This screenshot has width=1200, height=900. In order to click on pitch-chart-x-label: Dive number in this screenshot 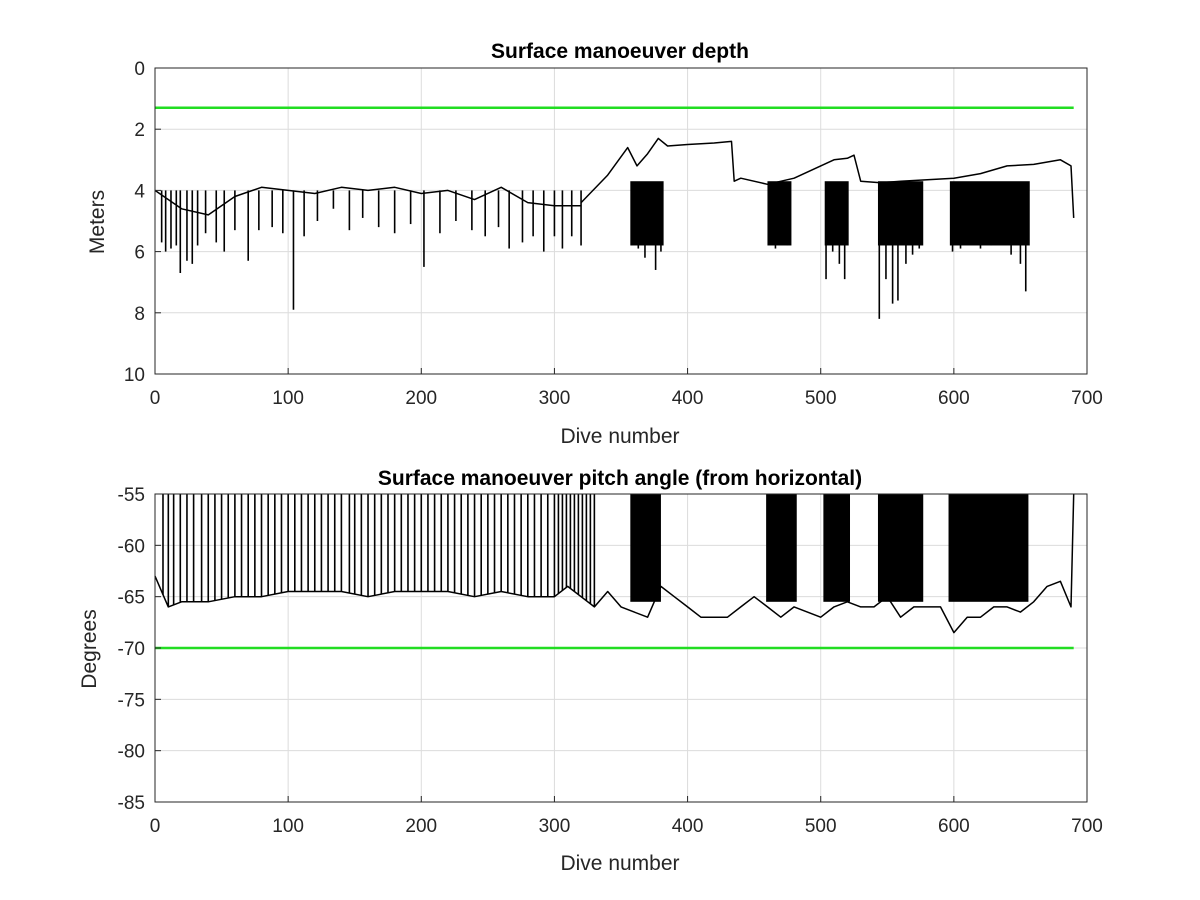, I will do `click(619, 863)`.